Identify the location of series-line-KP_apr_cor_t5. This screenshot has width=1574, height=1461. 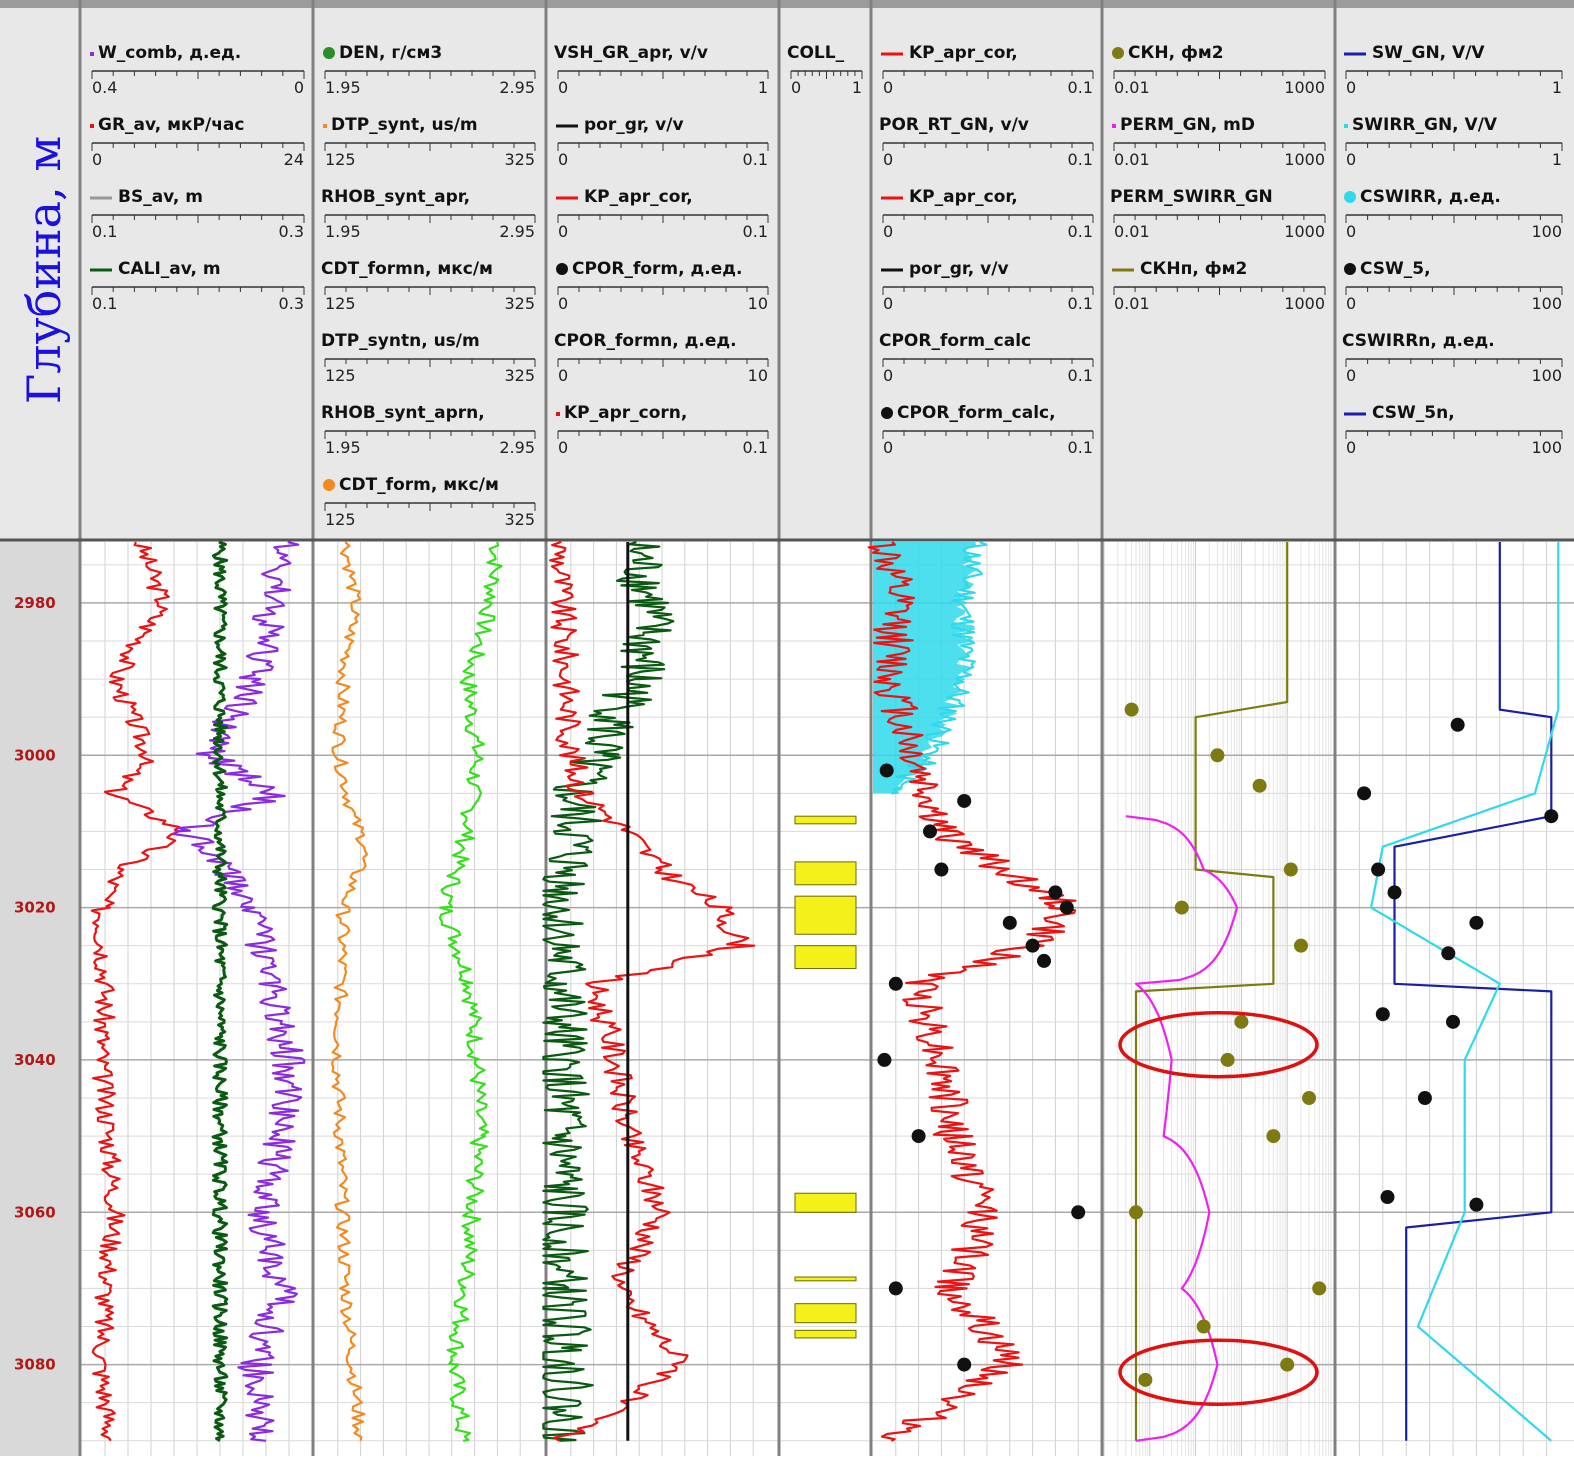
(972, 991).